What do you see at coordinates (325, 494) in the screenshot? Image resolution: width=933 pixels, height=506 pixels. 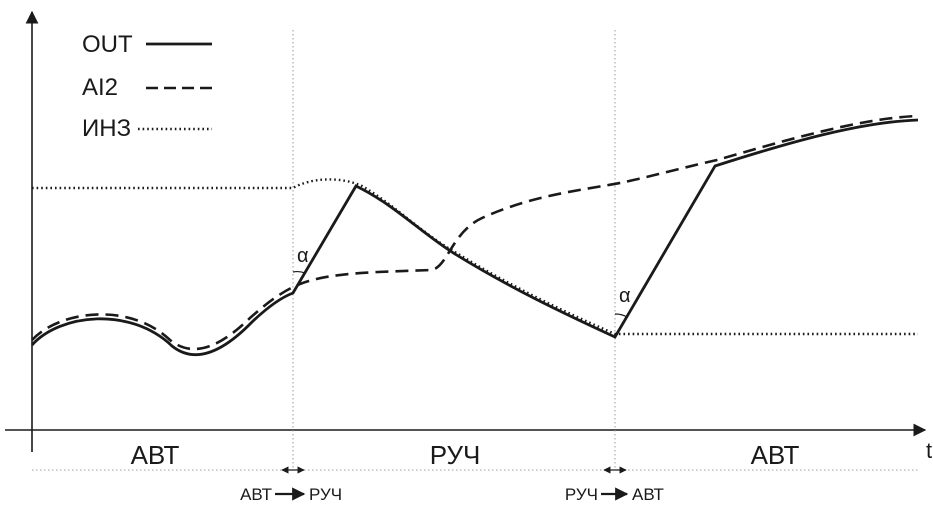 I see `transition-auto-to-manual-to: РУЧ` at bounding box center [325, 494].